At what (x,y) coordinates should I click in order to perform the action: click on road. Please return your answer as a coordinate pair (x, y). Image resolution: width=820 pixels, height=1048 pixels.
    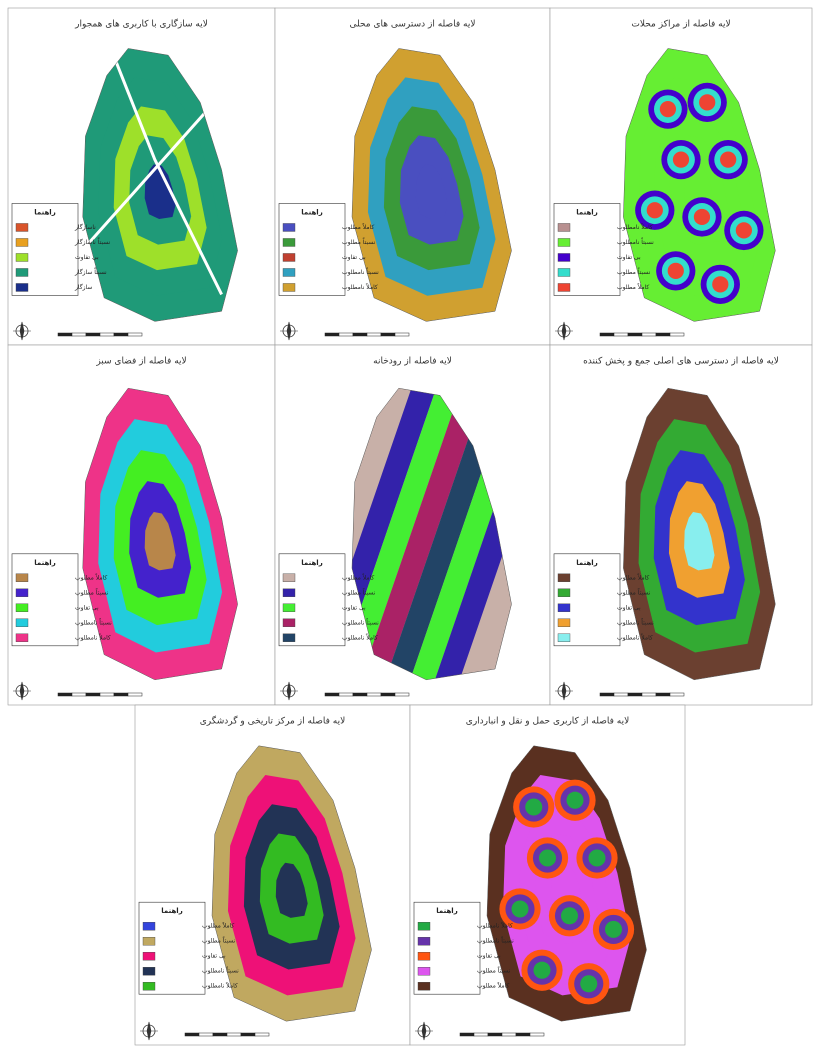
    Looking at the image, I should click on (154, 176).